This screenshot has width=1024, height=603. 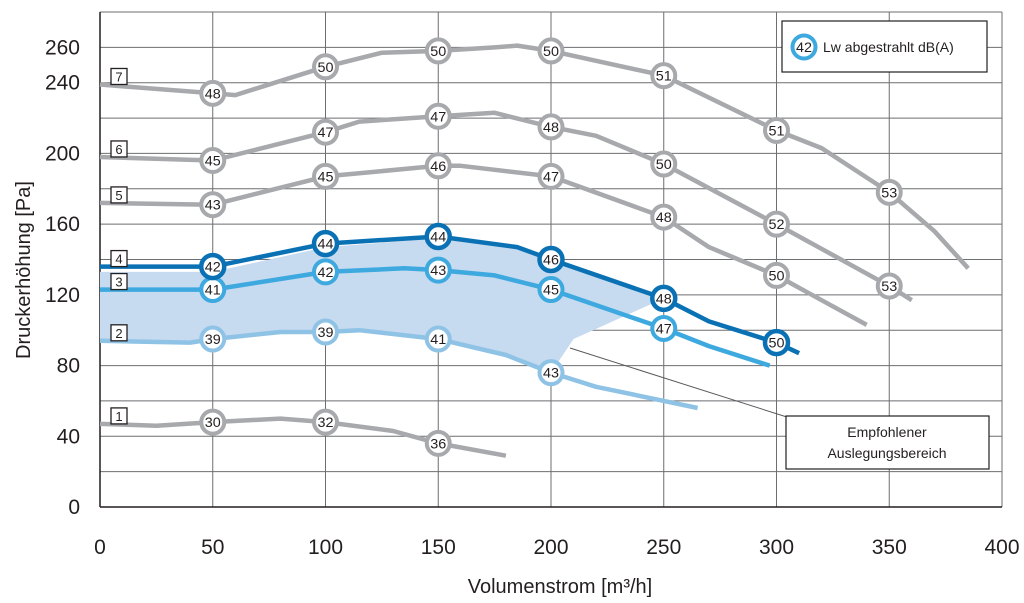 What do you see at coordinates (886, 453) in the screenshot?
I see `callout-label-line2: Auslegungsbereich` at bounding box center [886, 453].